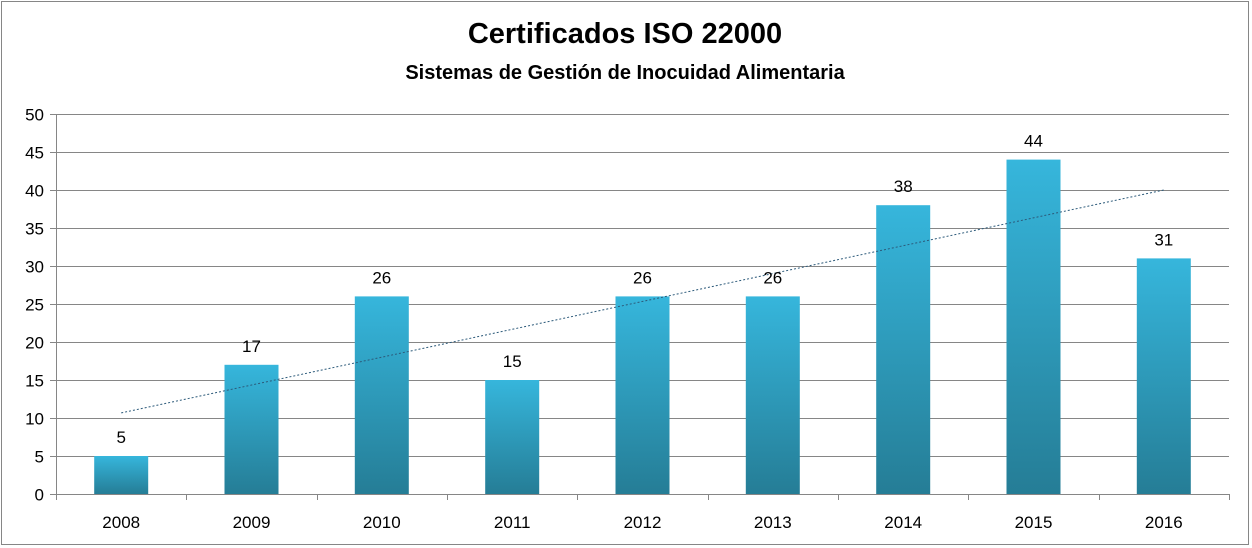  What do you see at coordinates (643, 522) in the screenshot?
I see `x-tick-label: 2012` at bounding box center [643, 522].